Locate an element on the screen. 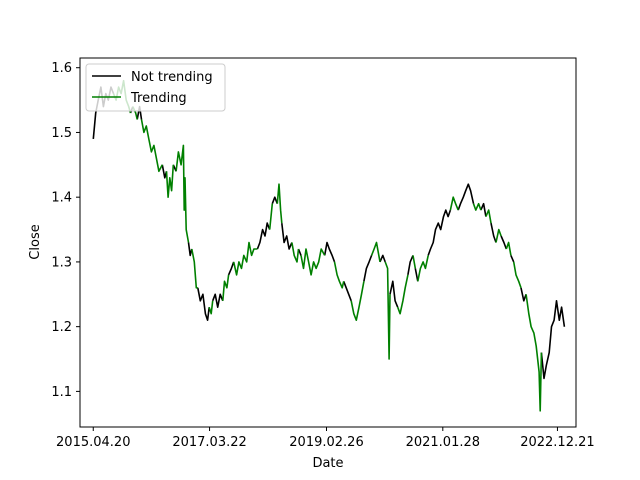 The image size is (640, 480). legend: Not trending Trending is located at coordinates (155, 87).